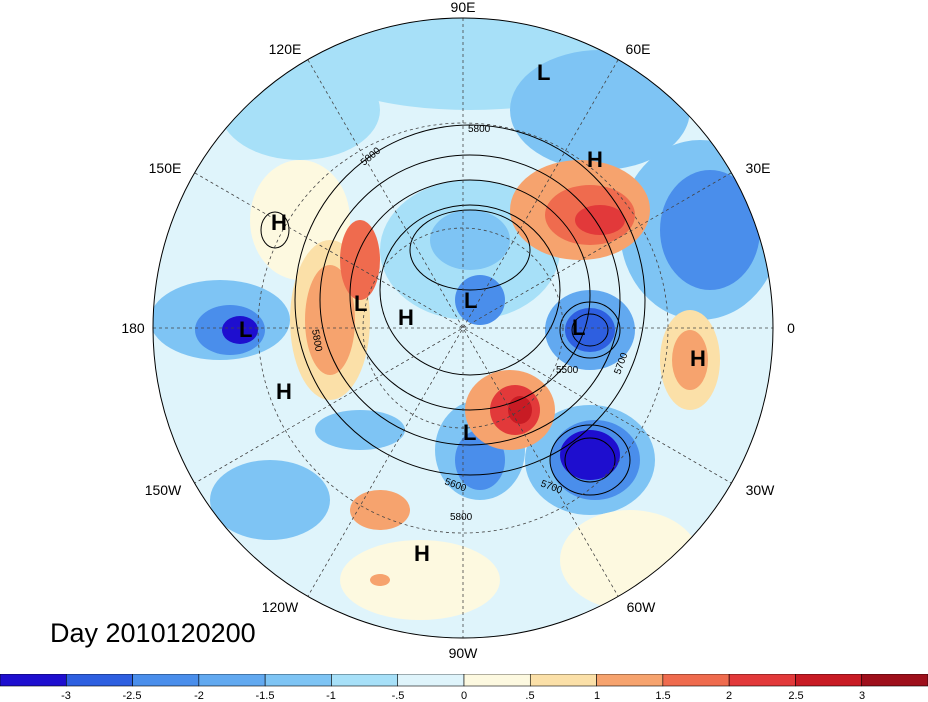  Describe the element at coordinates (66, 696) in the screenshot. I see `colorbar-tick: -3` at that location.